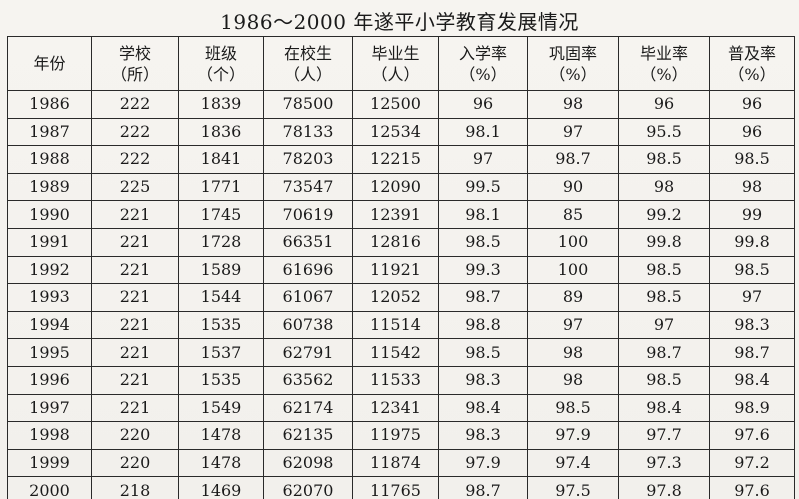 The image size is (799, 499). I want to click on table-cell: 98.1, so click(483, 132).